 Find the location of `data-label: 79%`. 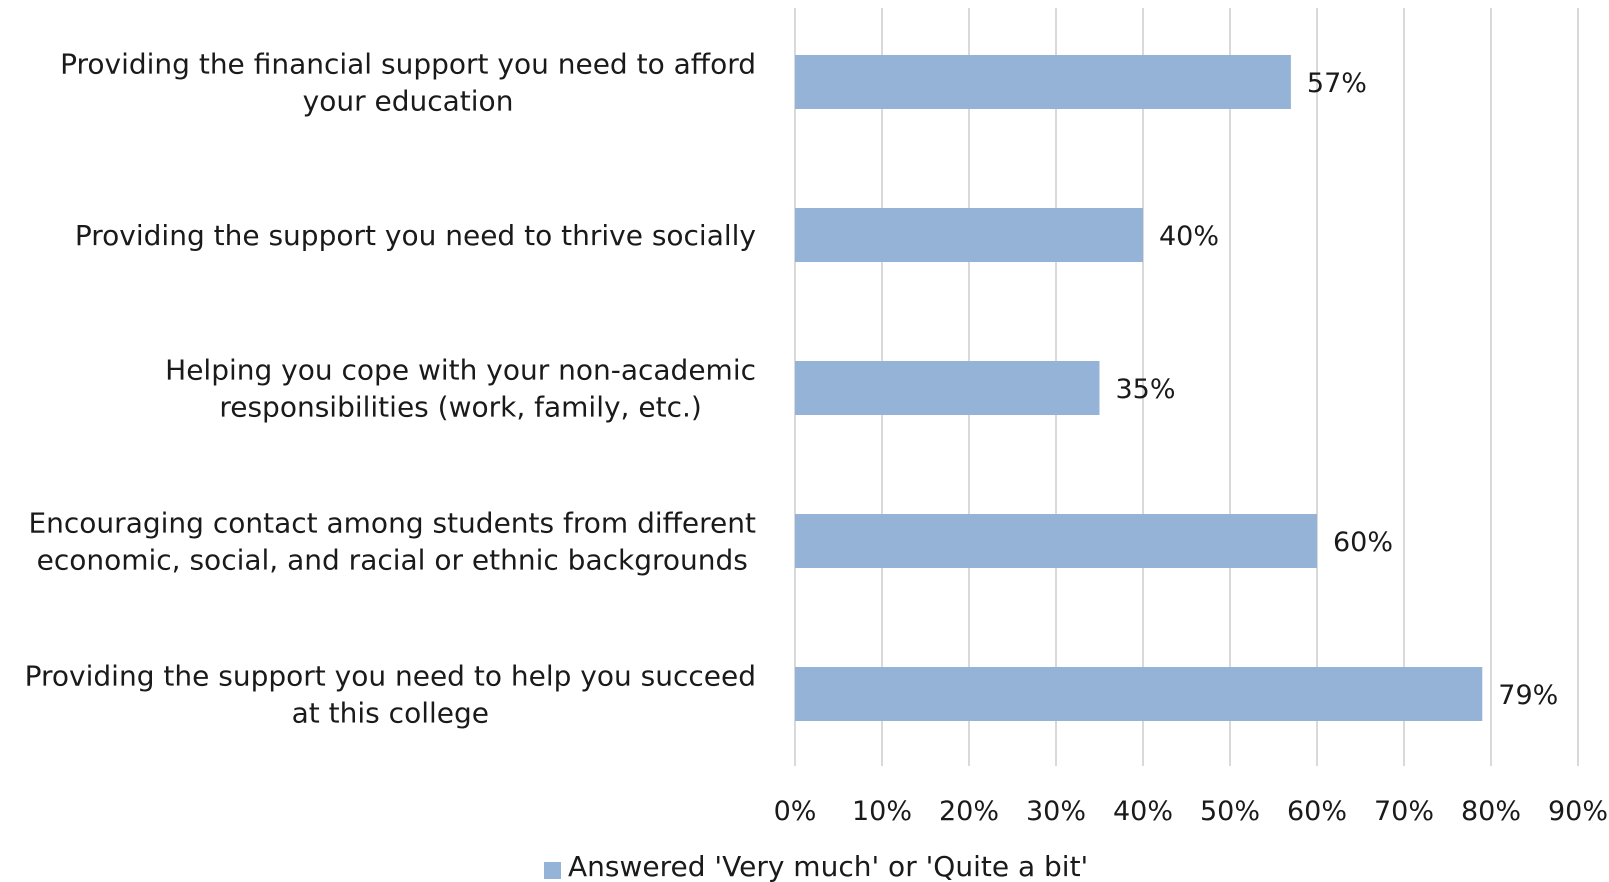

data-label: 79% is located at coordinates (1528, 695).